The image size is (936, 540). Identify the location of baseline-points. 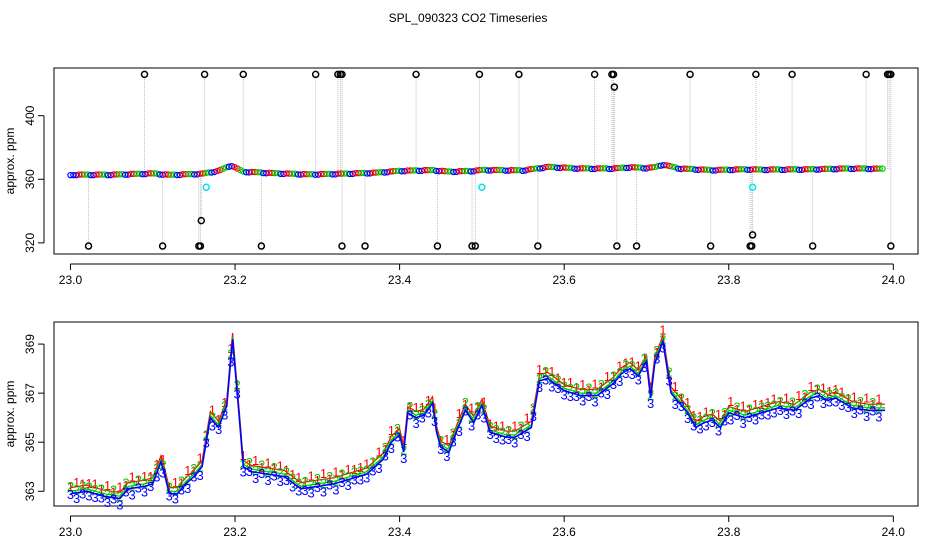
(476, 170).